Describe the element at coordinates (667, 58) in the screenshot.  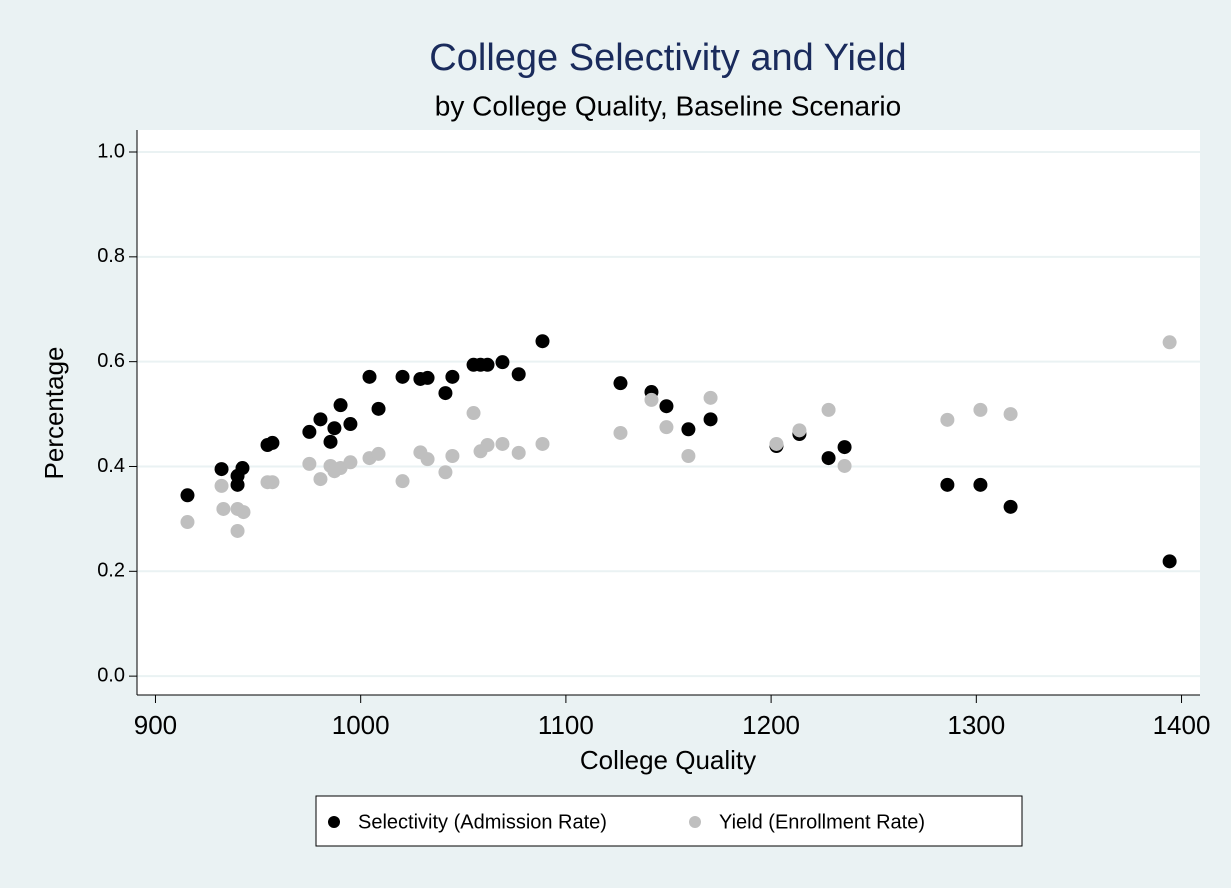
I see `chart-title: College Selectivity and Yield` at that location.